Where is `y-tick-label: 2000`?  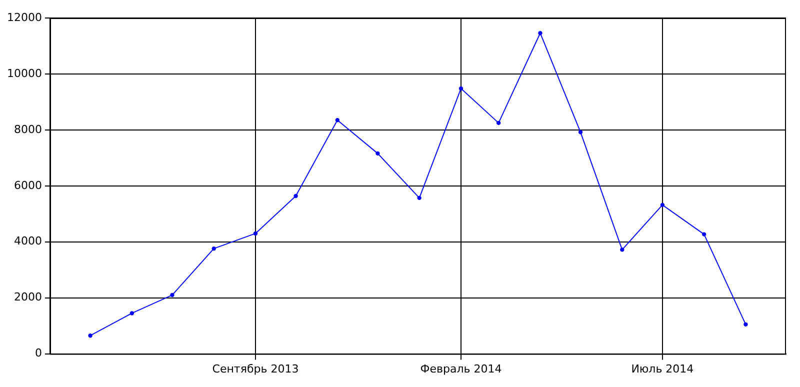 y-tick-label: 2000 is located at coordinates (28, 297).